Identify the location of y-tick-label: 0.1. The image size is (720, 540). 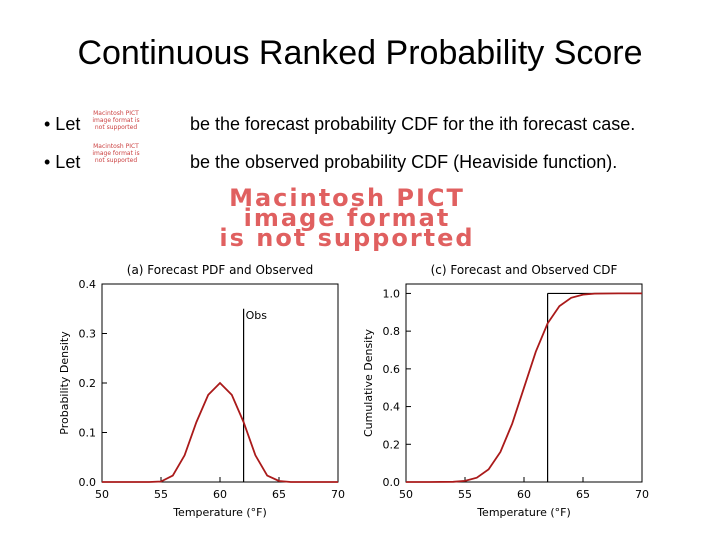
(88, 433).